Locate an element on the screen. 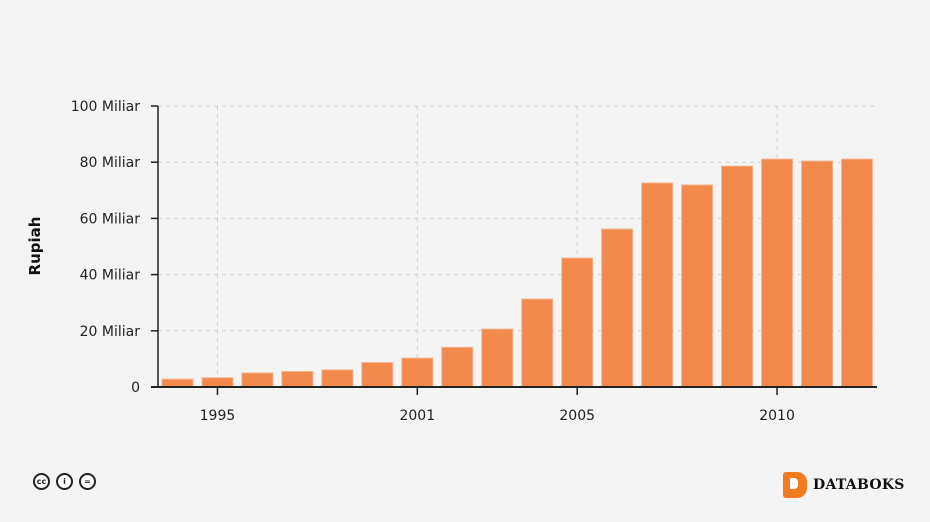  y-tick-label: 20 Miliar is located at coordinates (110, 332).